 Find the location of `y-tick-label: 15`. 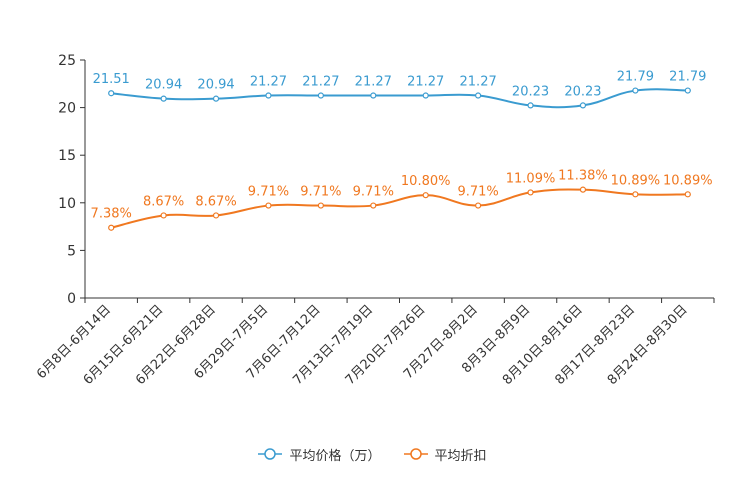

y-tick-label: 15 is located at coordinates (67, 156).